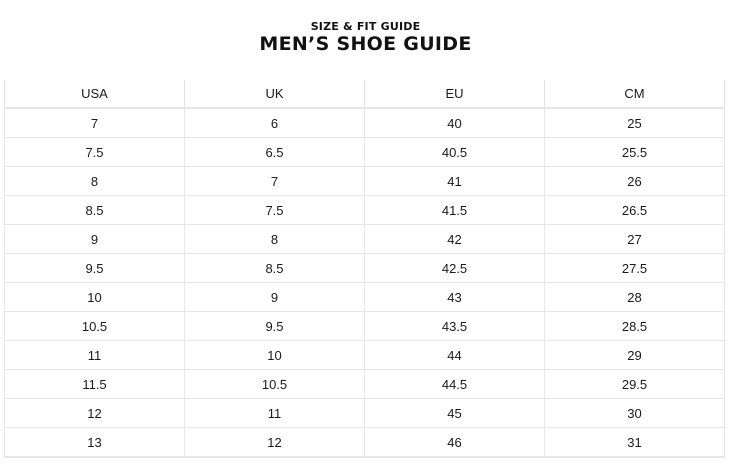  Describe the element at coordinates (365, 26) in the screenshot. I see `guide-subtitle: SIZE & FIT GUIDE` at that location.